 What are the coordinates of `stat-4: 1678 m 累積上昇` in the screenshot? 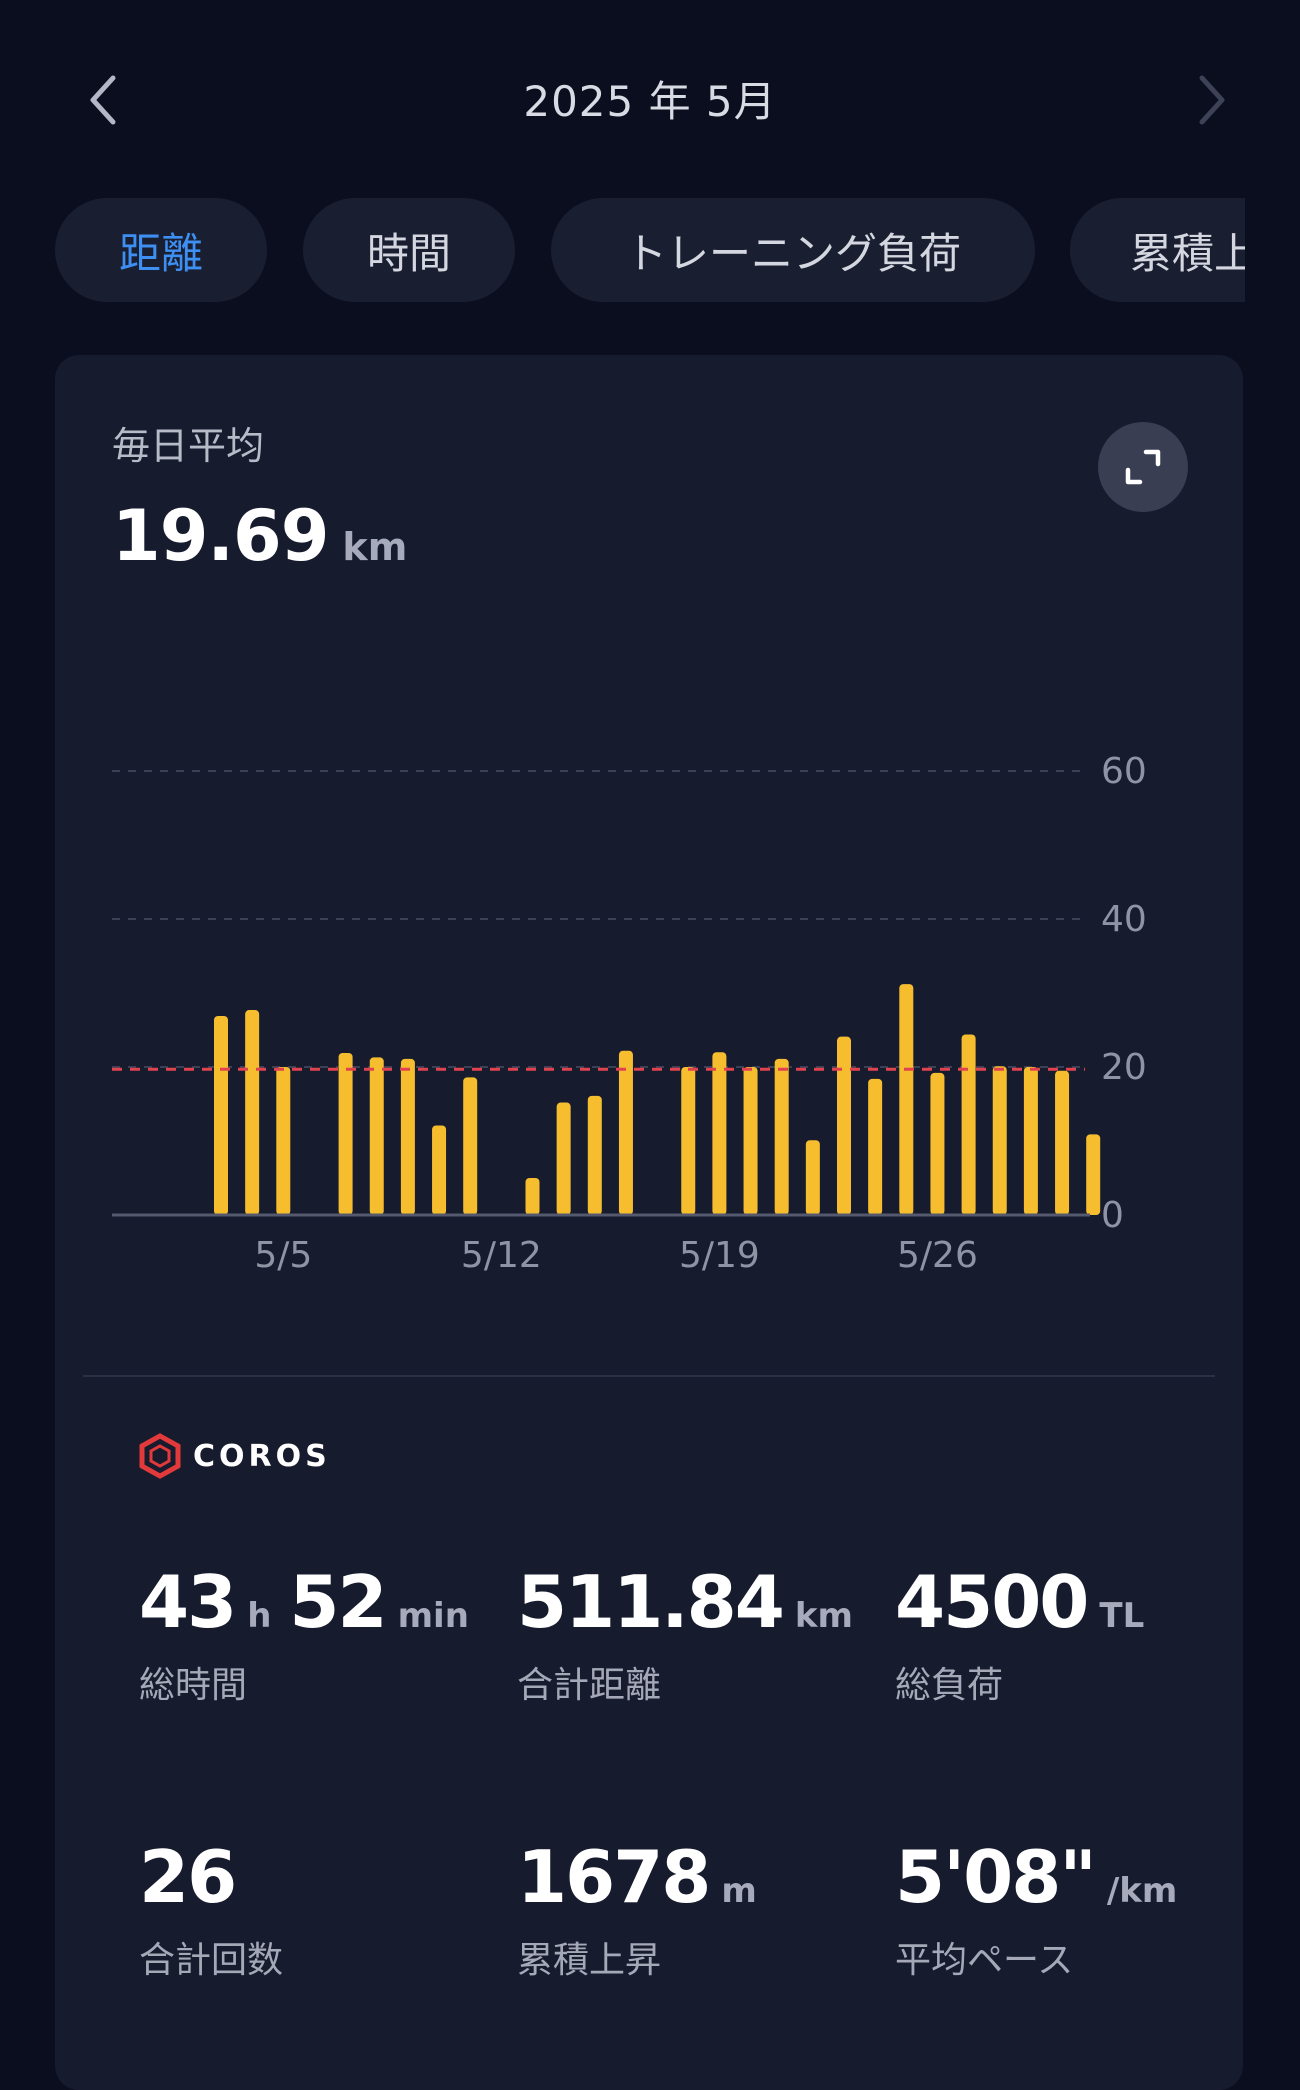 It's located at (646, 1909).